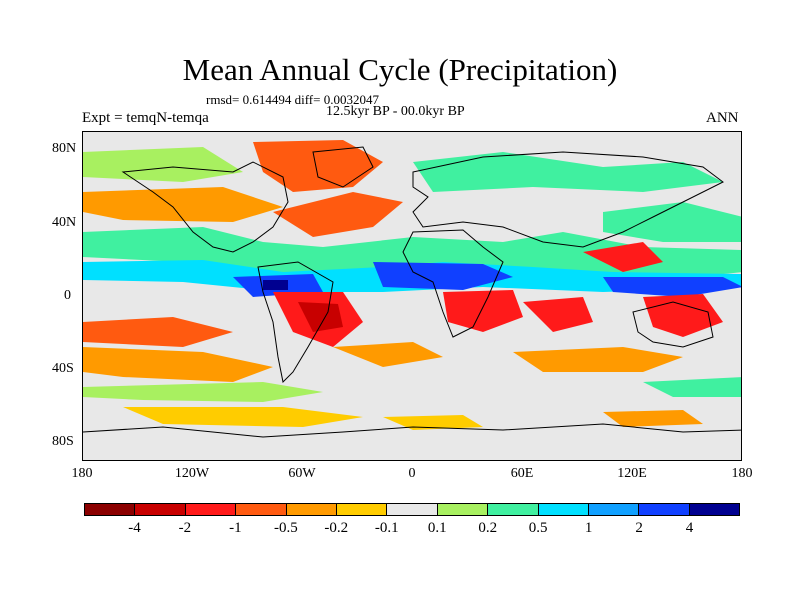  I want to click on antarctic-orange, so click(653, 418).